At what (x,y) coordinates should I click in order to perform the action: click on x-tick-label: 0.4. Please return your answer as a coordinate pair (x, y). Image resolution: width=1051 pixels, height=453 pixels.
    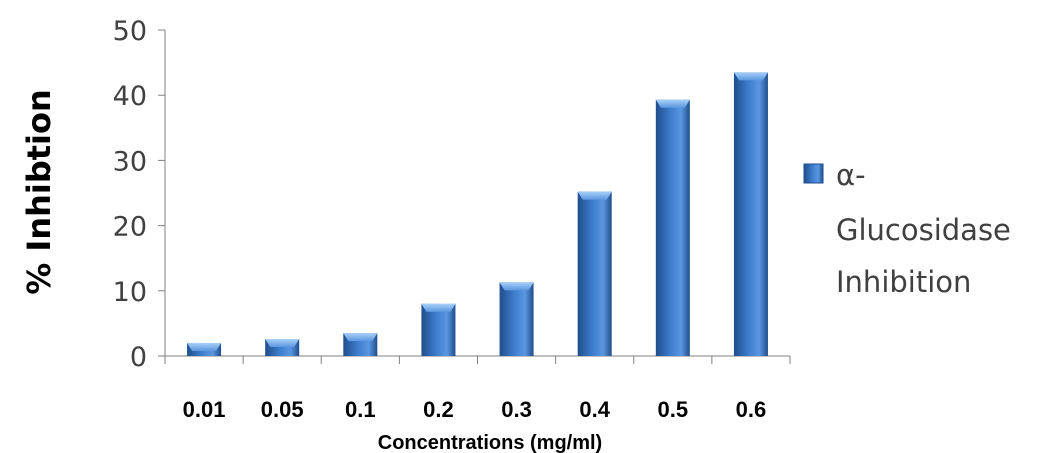
    Looking at the image, I should click on (594, 409).